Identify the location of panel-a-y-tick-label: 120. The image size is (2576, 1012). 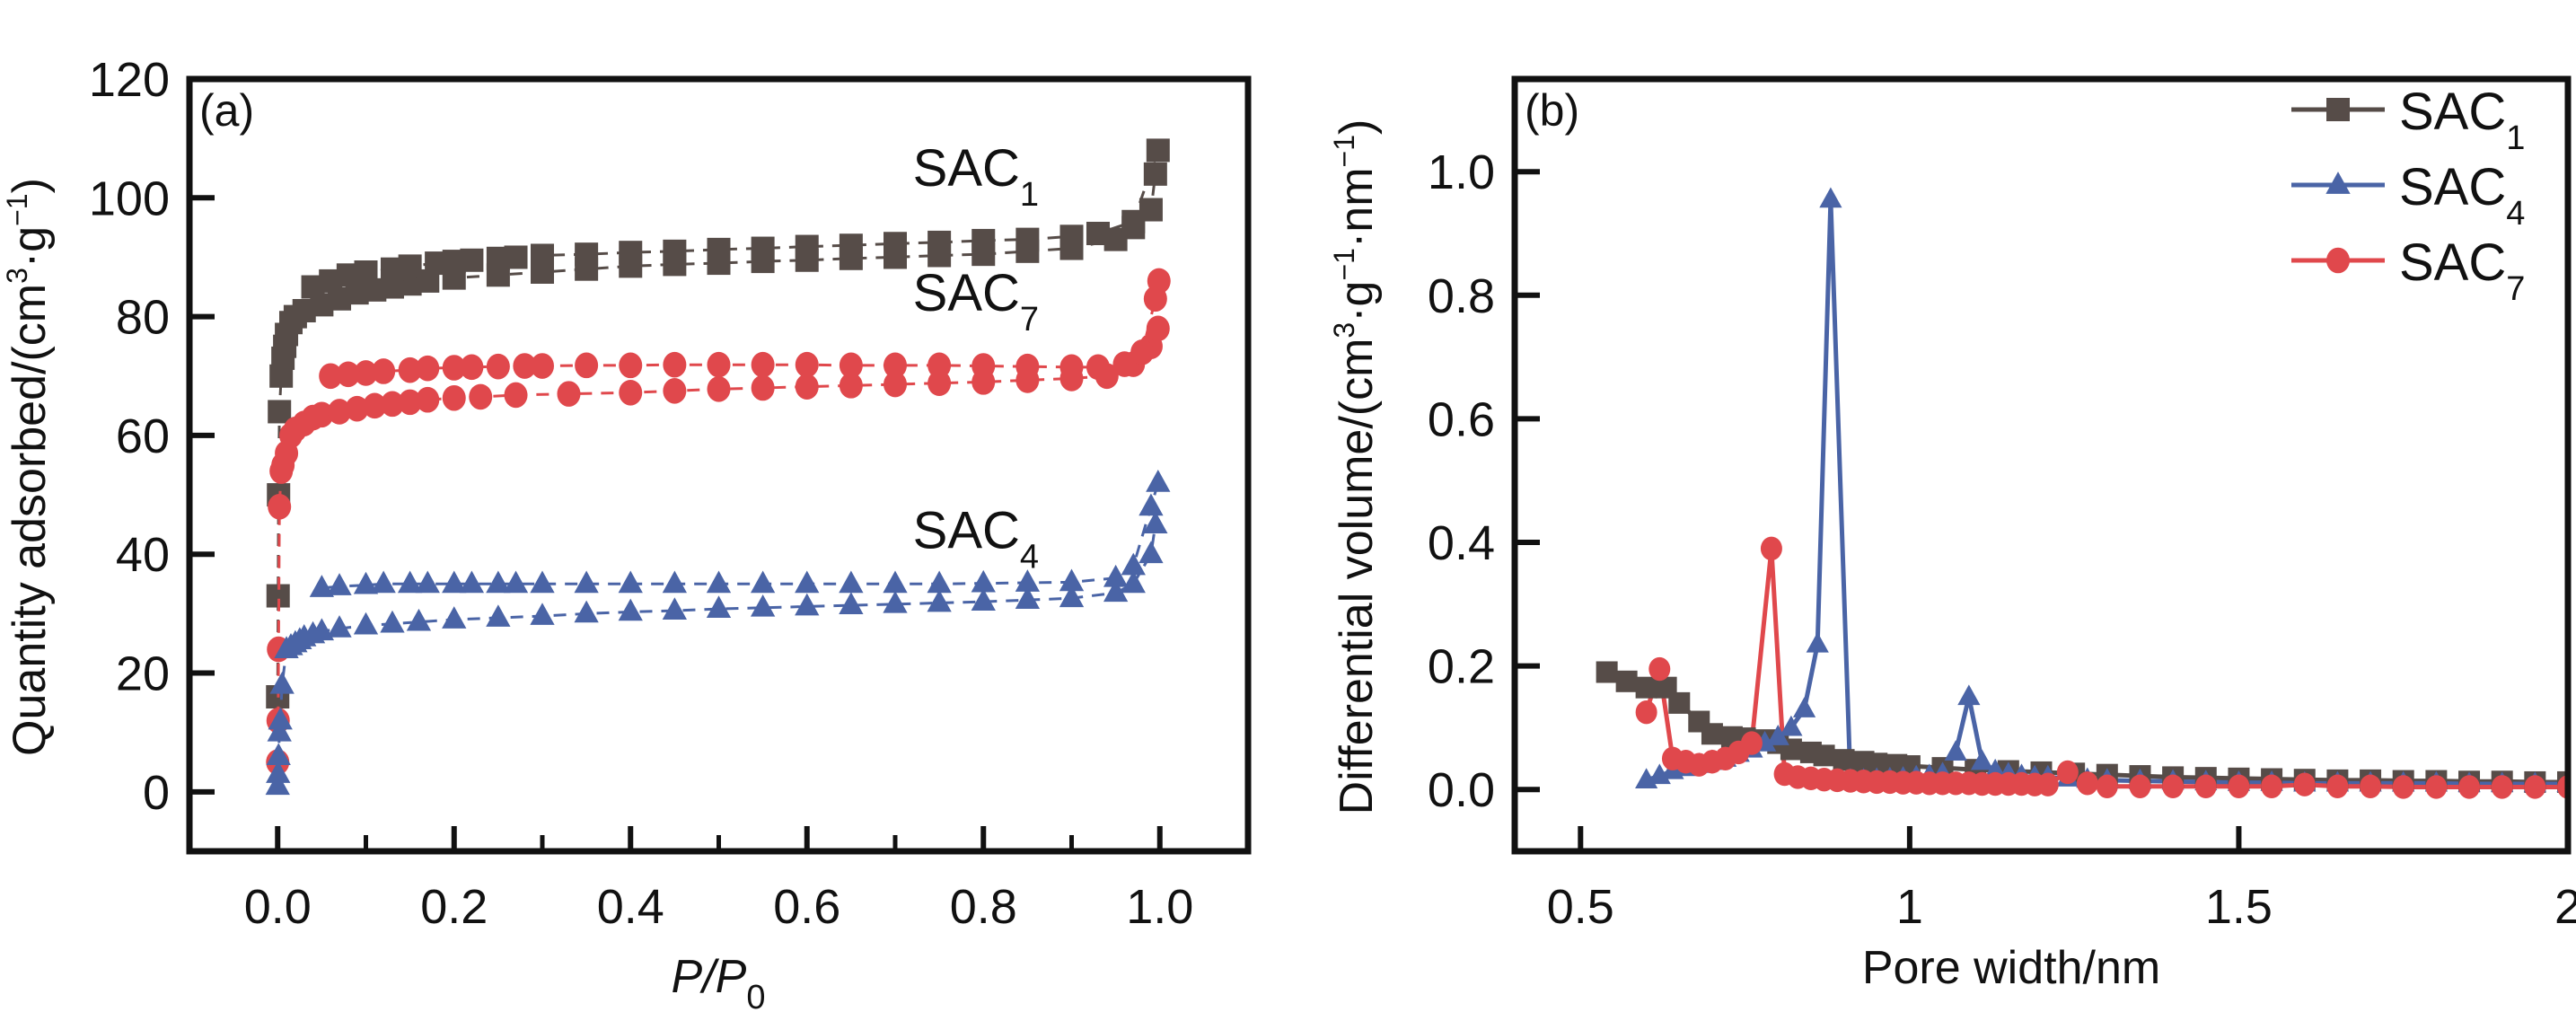
(129, 80).